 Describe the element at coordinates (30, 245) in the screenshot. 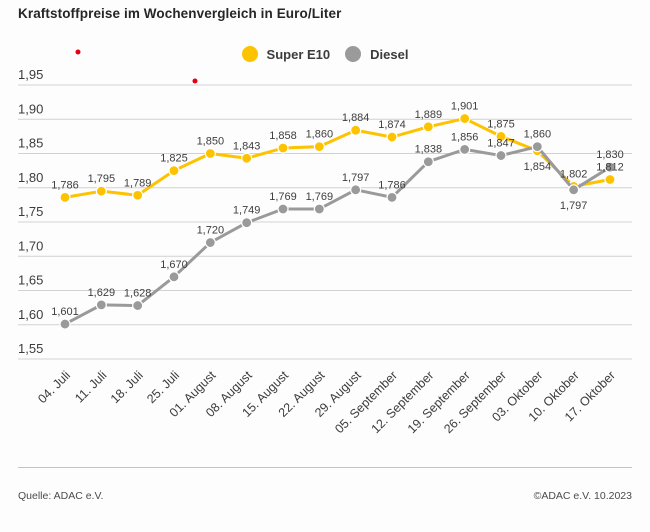

I see `y-axis-tick-label: 1,70` at that location.